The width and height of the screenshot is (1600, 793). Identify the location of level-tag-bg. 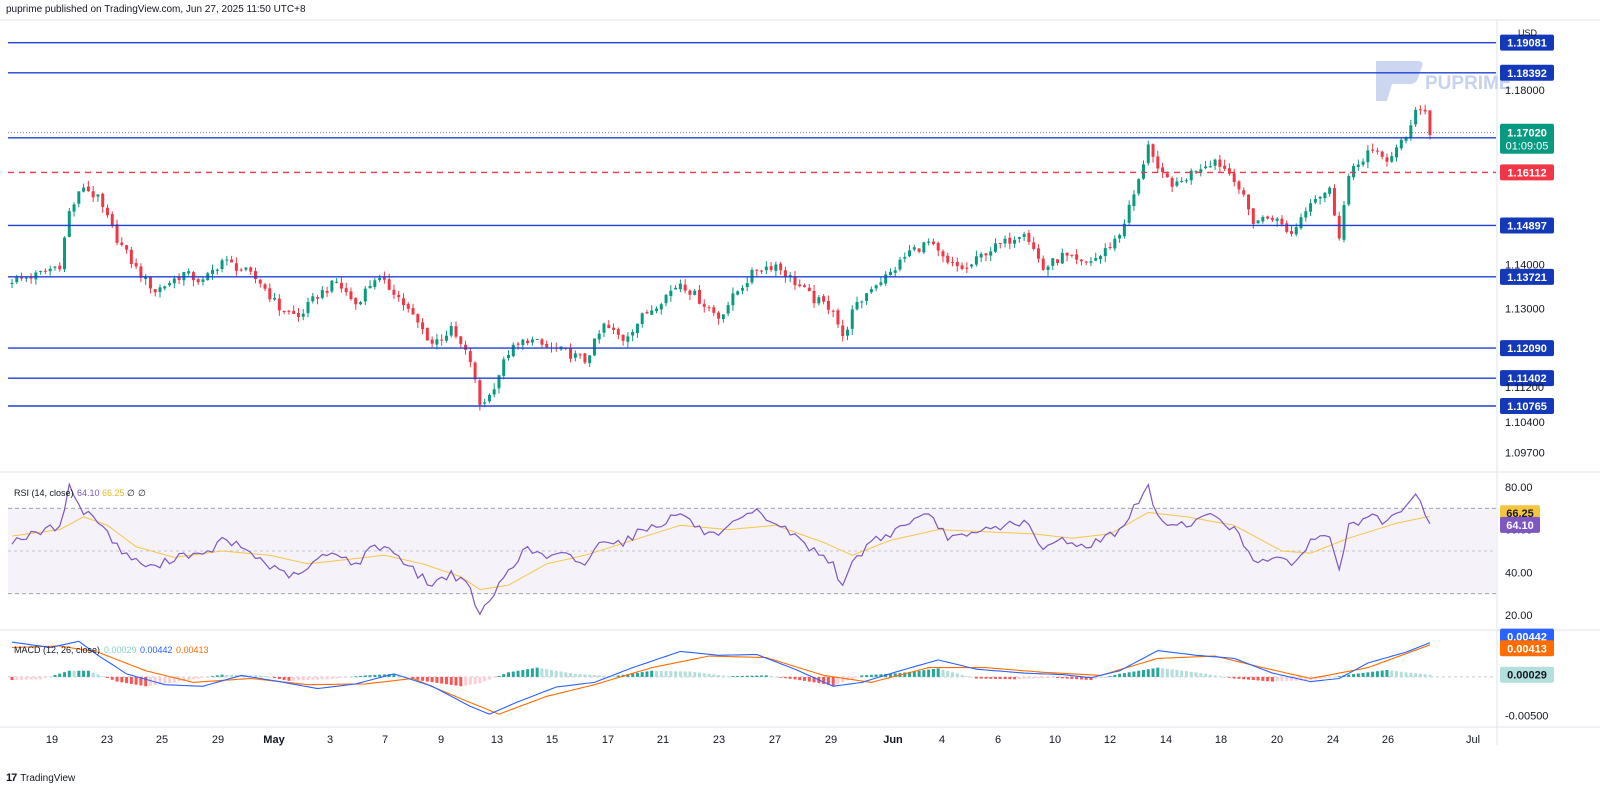
(1527, 348).